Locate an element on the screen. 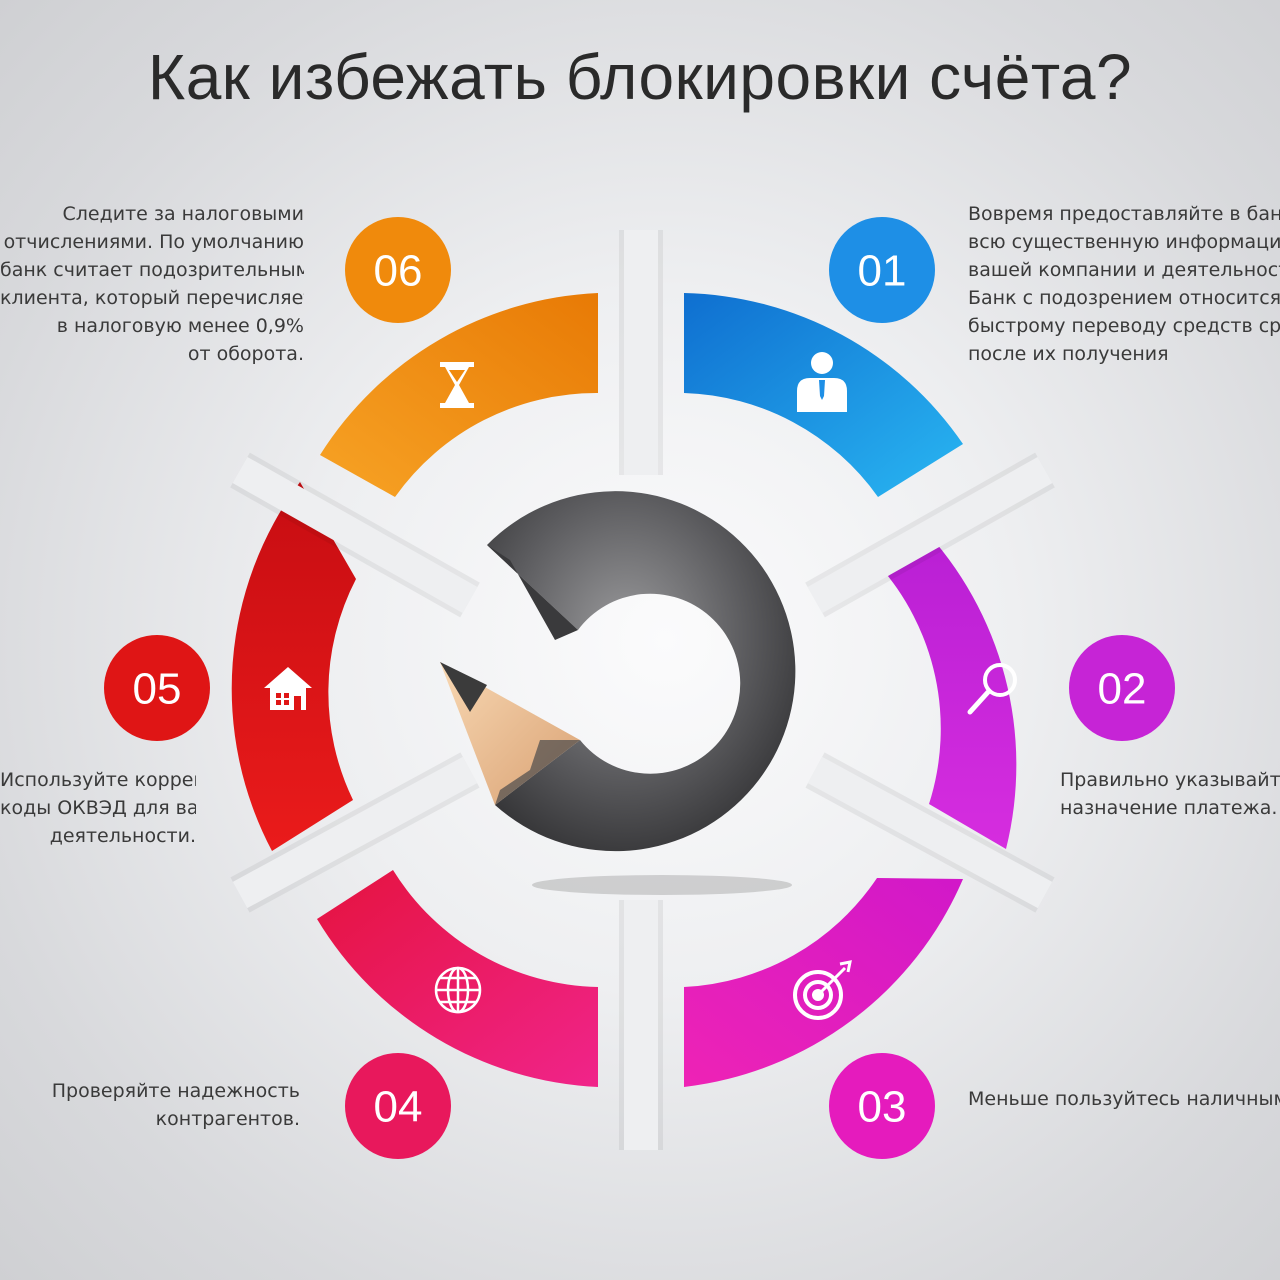  badge-06: 06 is located at coordinates (398, 270).